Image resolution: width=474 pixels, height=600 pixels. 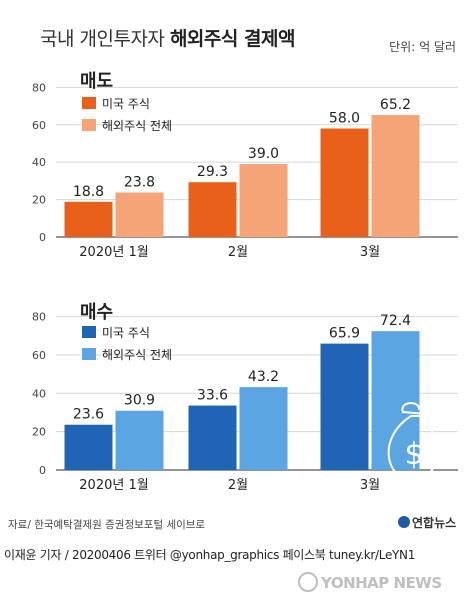 I want to click on money-bag-knot, so click(x=415, y=409).